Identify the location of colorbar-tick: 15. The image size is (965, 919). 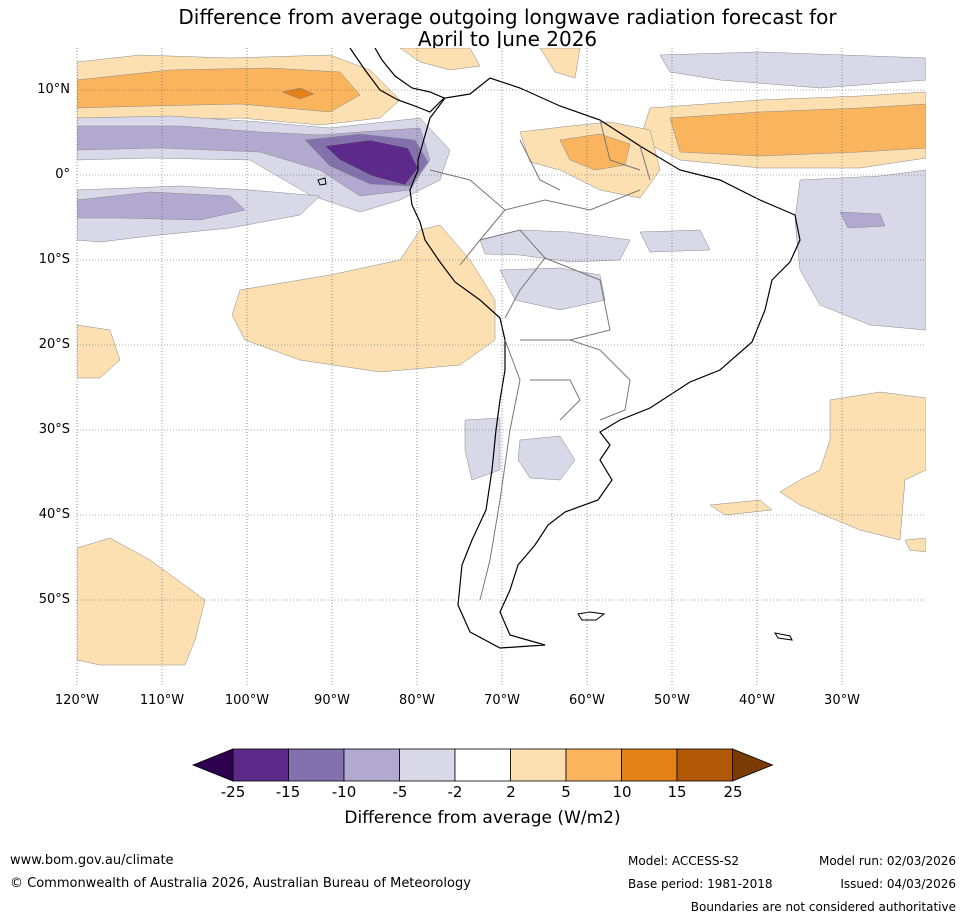
(677, 792).